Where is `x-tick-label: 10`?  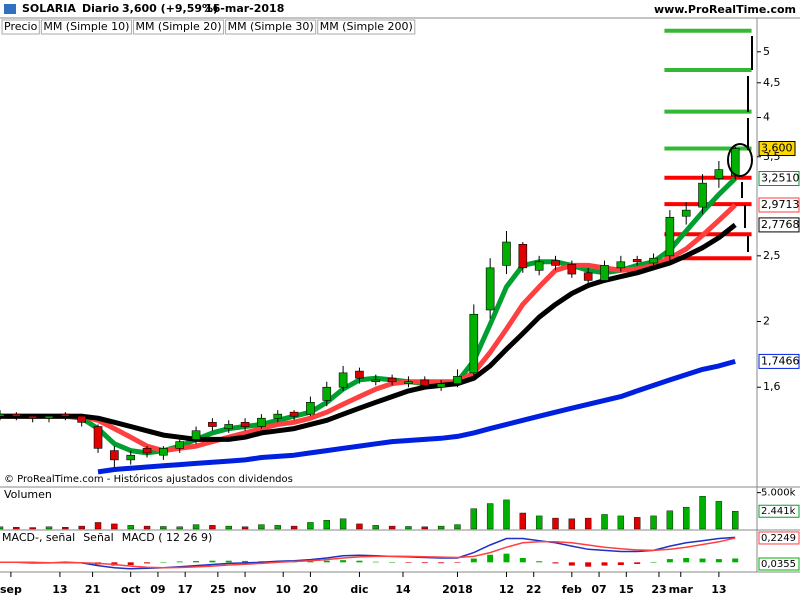
x-tick-label: 10 is located at coordinates (284, 589).